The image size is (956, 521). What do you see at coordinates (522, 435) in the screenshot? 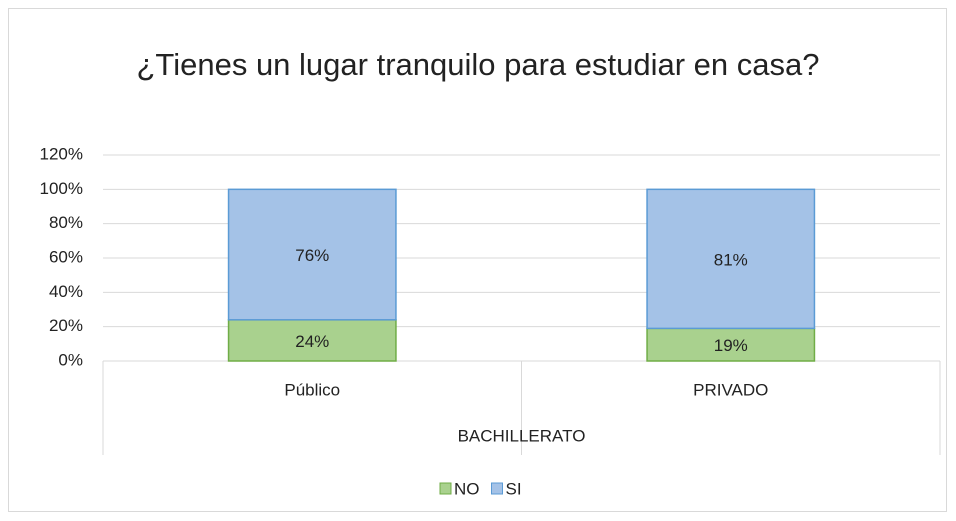
I see `x-axis-label: BACHILLERATO` at bounding box center [522, 435].